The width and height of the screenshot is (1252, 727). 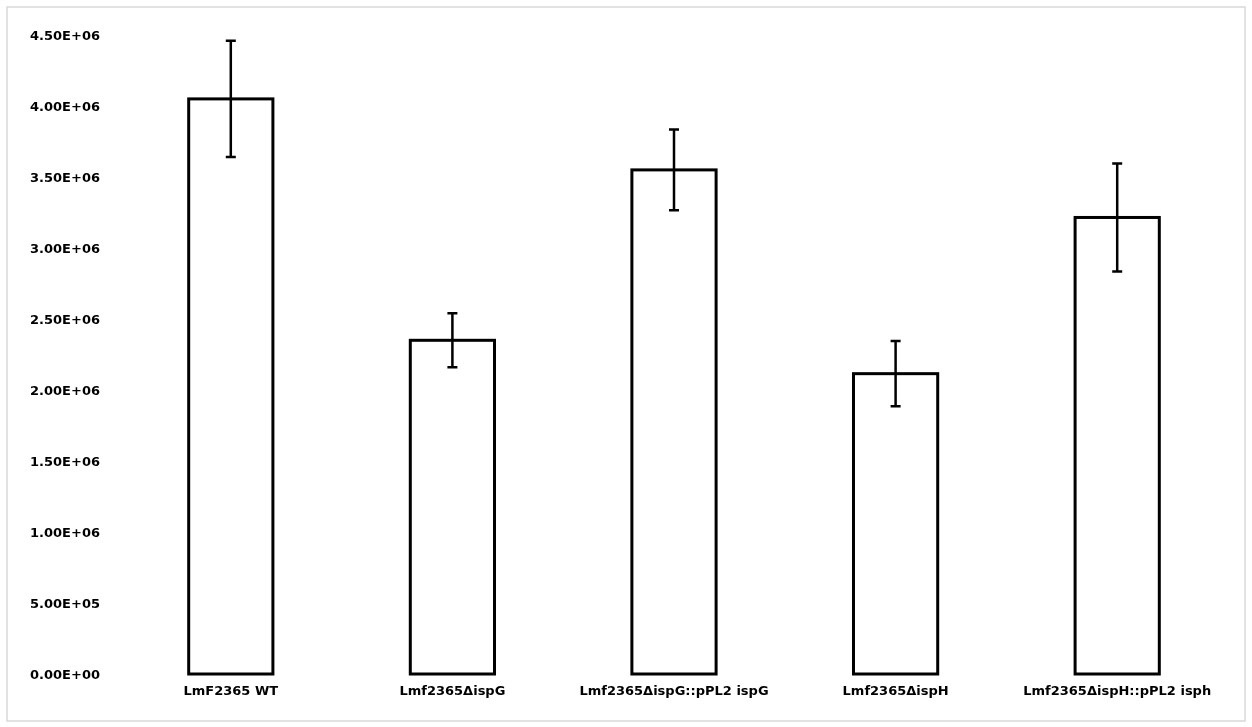 What do you see at coordinates (231, 691) in the screenshot?
I see `x-tick-label: LmF2365 WT` at bounding box center [231, 691].